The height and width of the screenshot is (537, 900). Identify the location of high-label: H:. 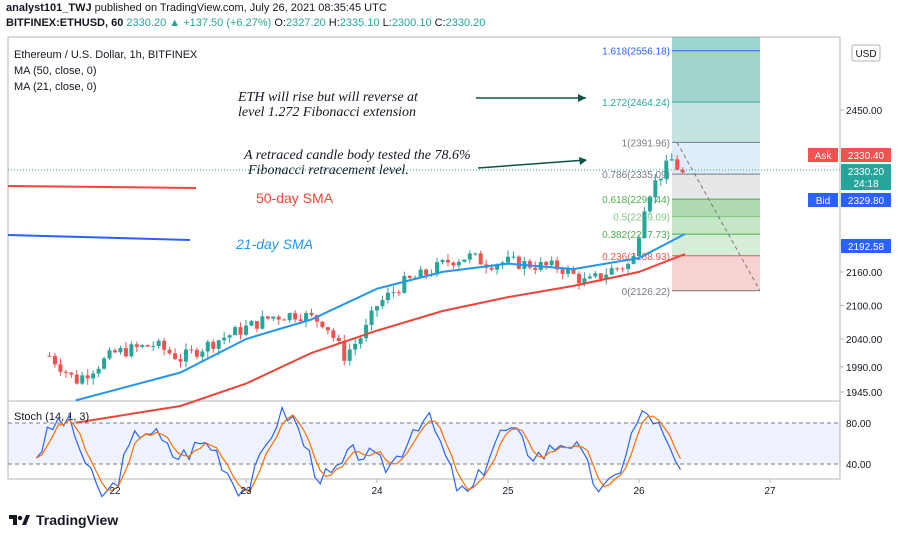
(334, 23).